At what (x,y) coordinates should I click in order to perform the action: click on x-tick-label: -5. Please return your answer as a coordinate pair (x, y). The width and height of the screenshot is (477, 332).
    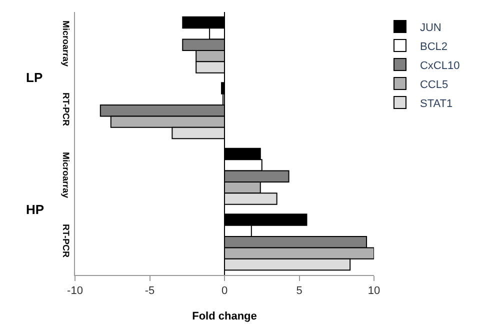
    Looking at the image, I should click on (149, 291).